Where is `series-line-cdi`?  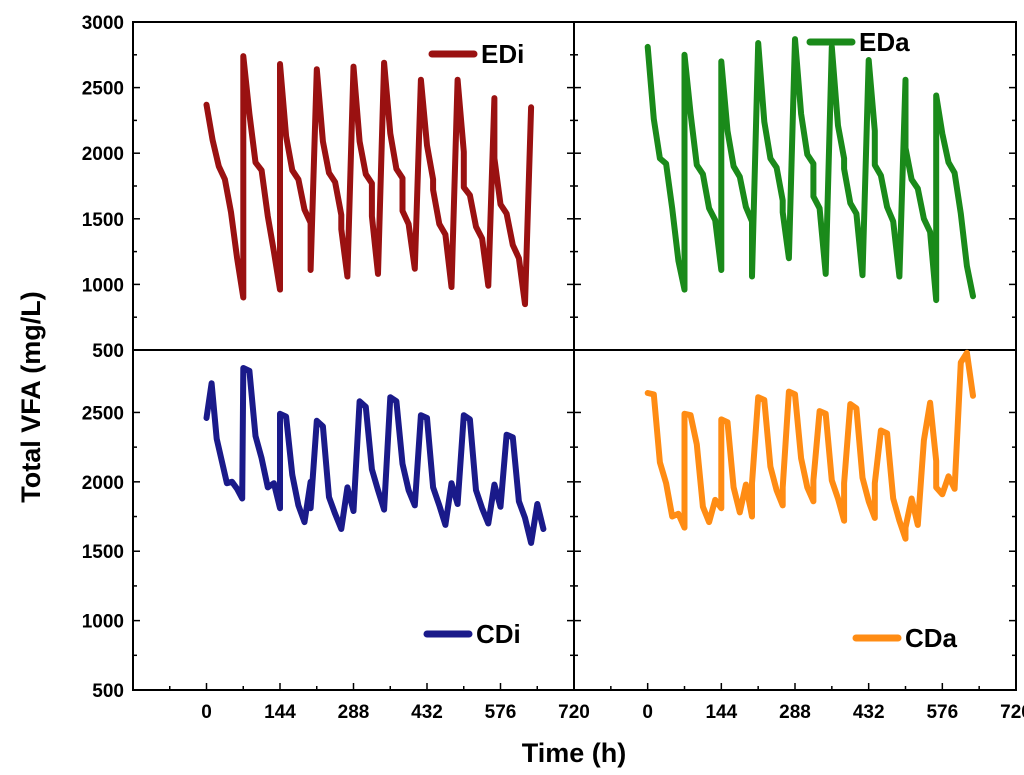
series-line-cdi is located at coordinates (375, 455).